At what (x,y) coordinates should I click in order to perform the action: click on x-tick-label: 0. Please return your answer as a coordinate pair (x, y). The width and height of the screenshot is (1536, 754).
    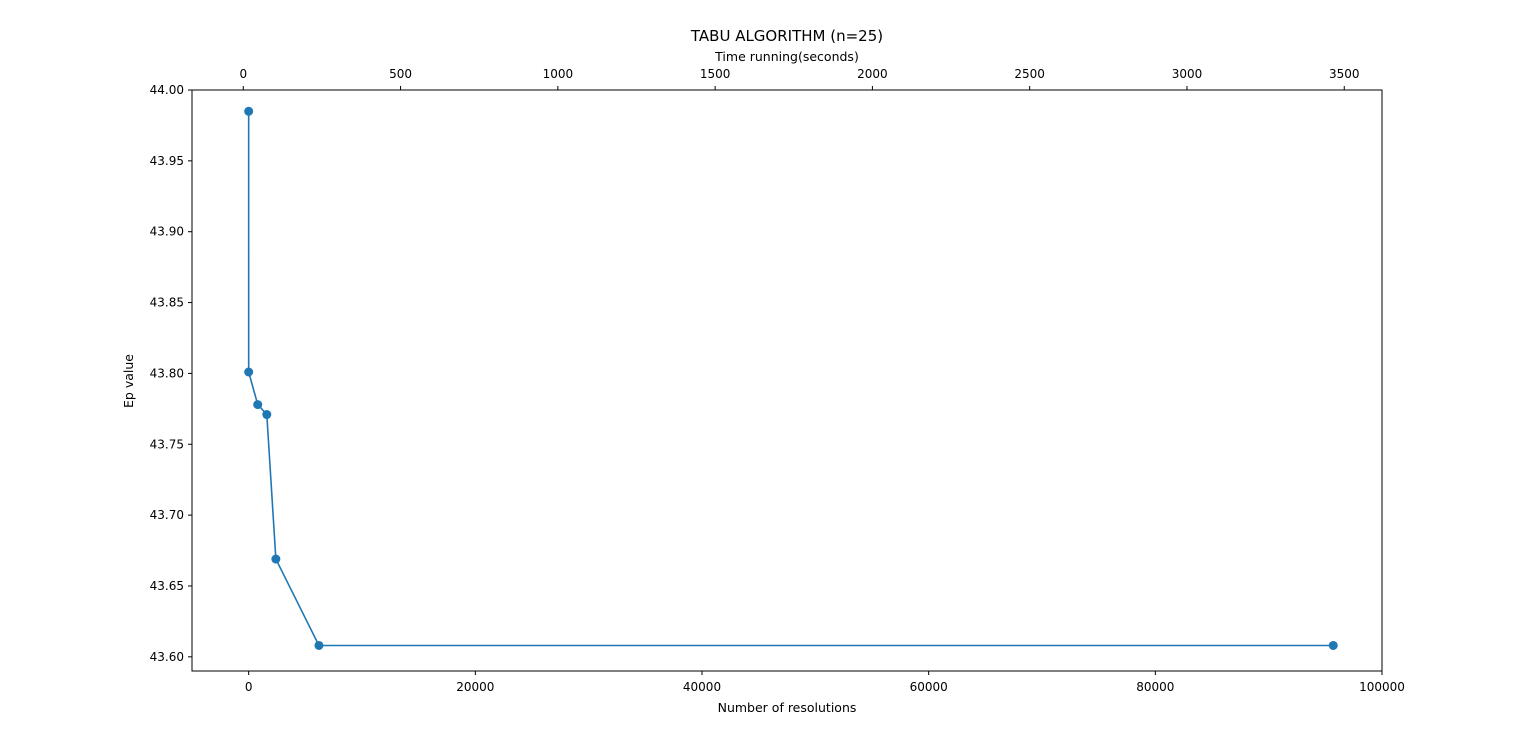
    Looking at the image, I should click on (249, 687).